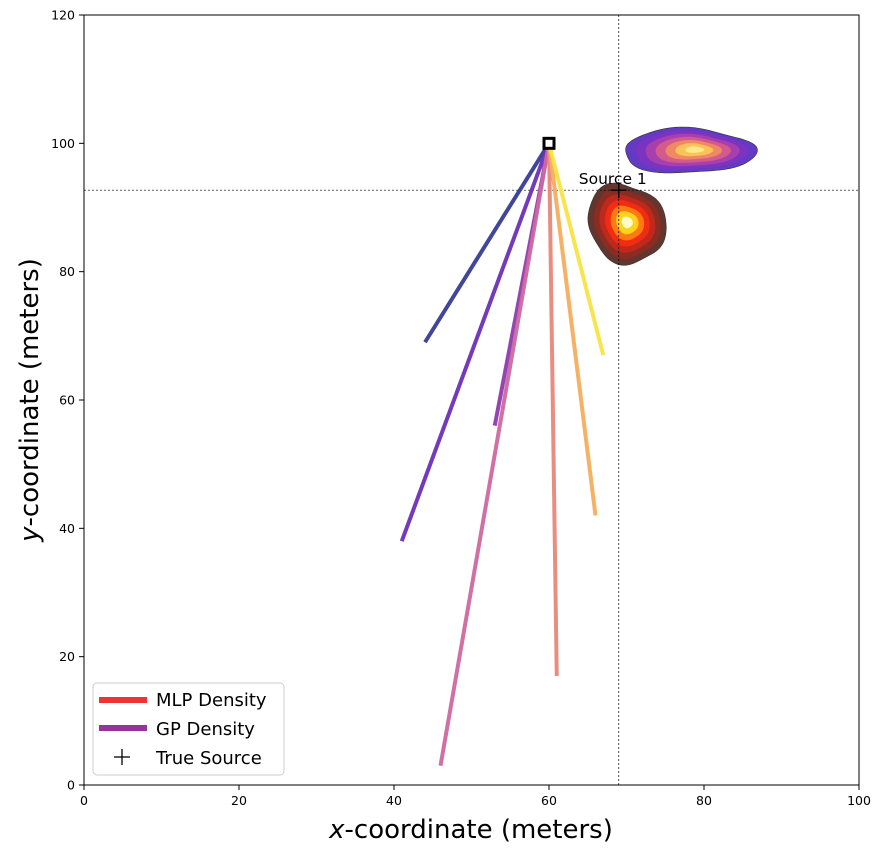 The image size is (881, 853). I want to click on x-axis: 0 20 40 60 80 100, so click(475, 796).